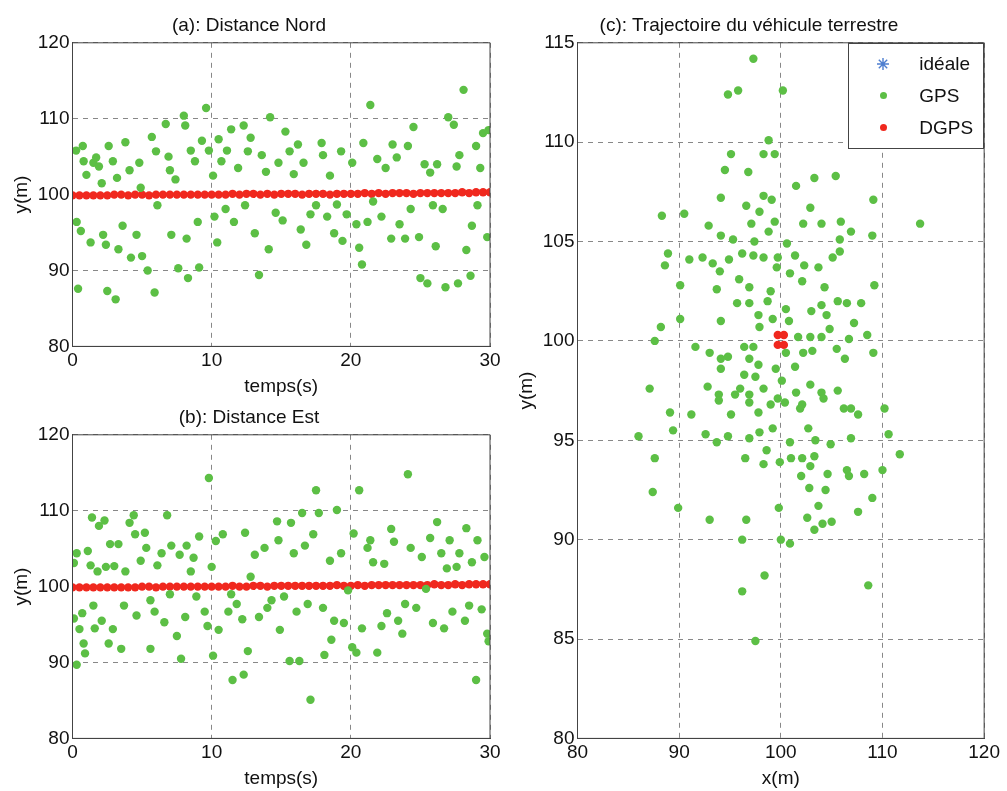 This screenshot has width=1007, height=791. Describe the element at coordinates (780, 752) in the screenshot. I see `x-tick-label: 100` at that location.